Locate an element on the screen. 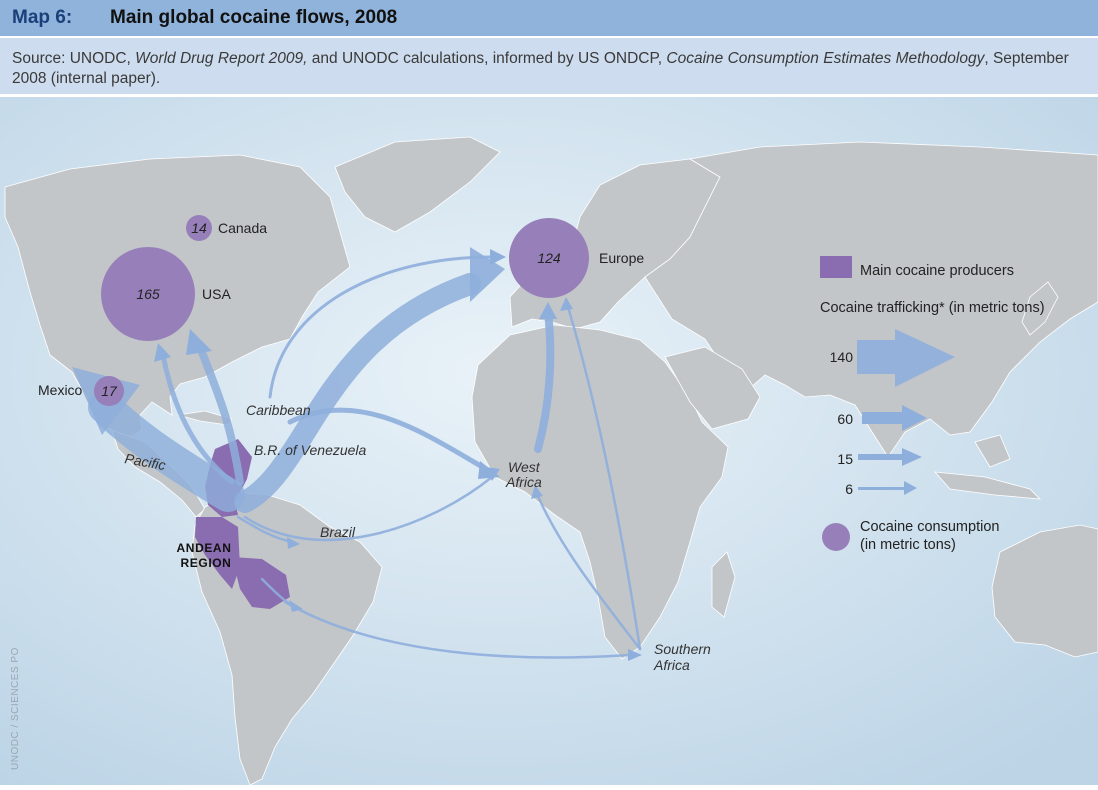 This screenshot has width=1098, height=790. arrowhead-brazil is located at coordinates (293, 543).